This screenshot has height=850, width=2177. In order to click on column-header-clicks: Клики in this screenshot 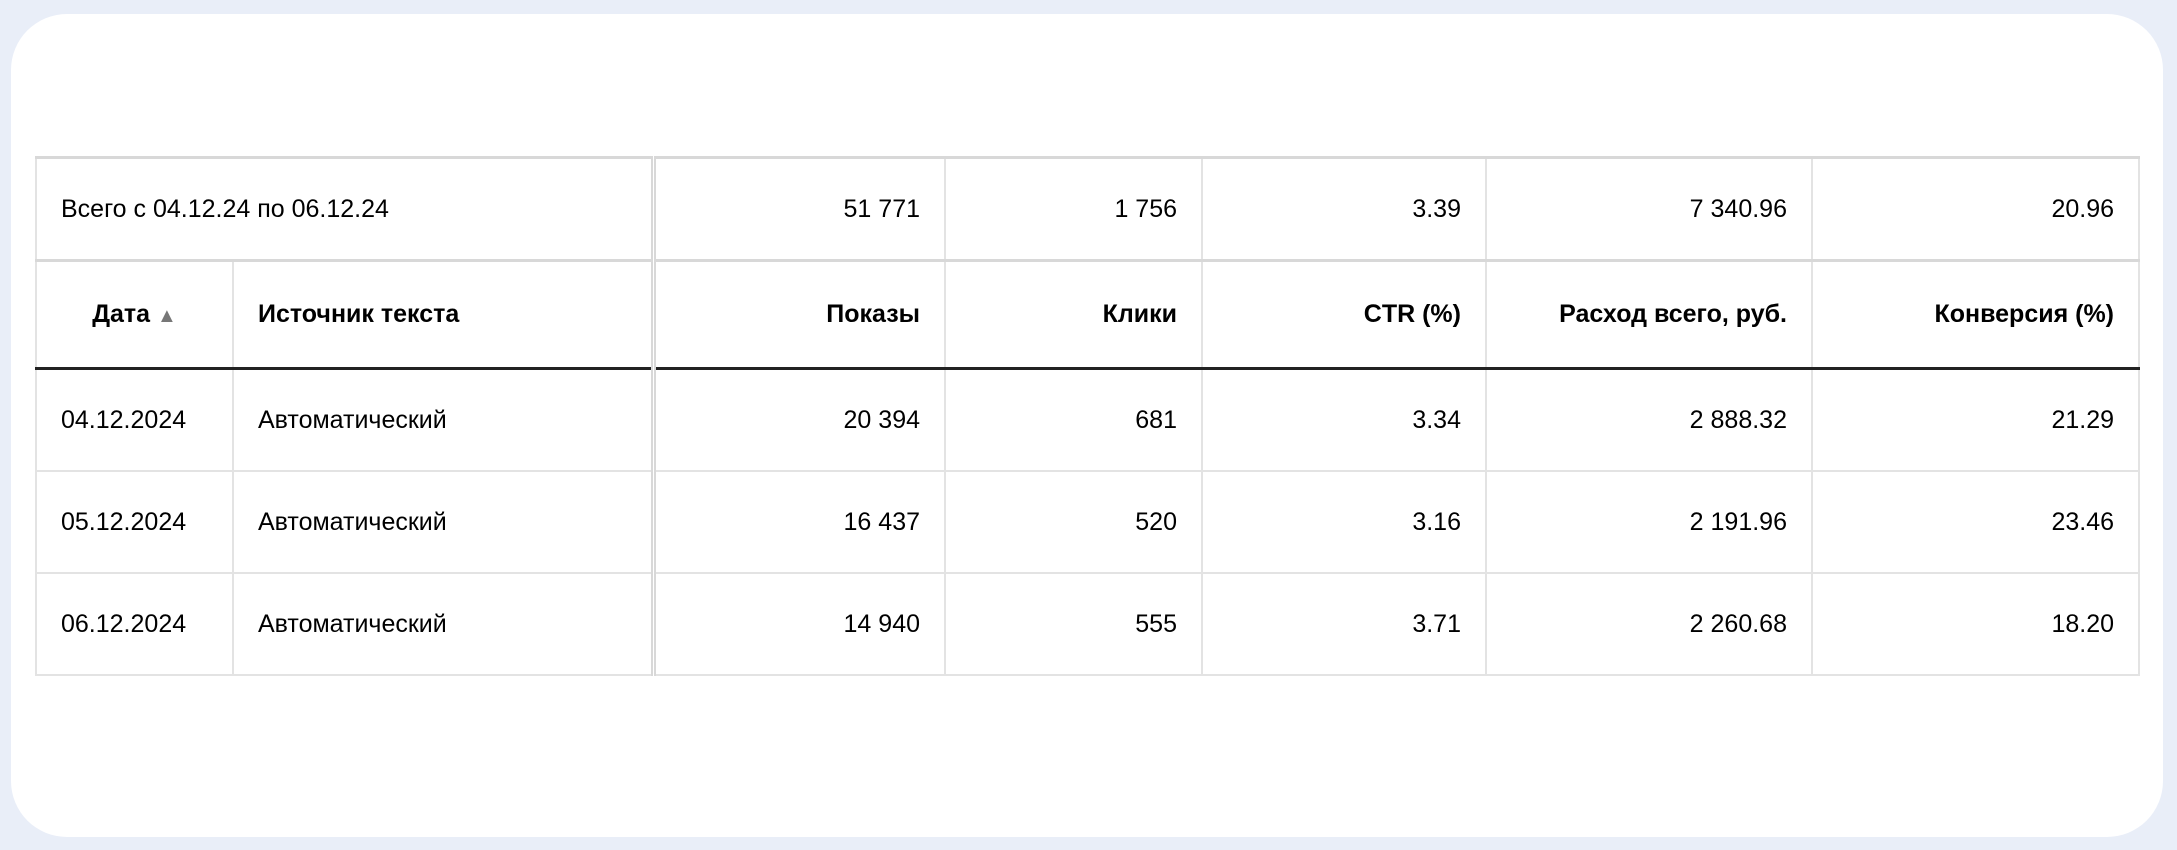, I will do `click(1073, 314)`.